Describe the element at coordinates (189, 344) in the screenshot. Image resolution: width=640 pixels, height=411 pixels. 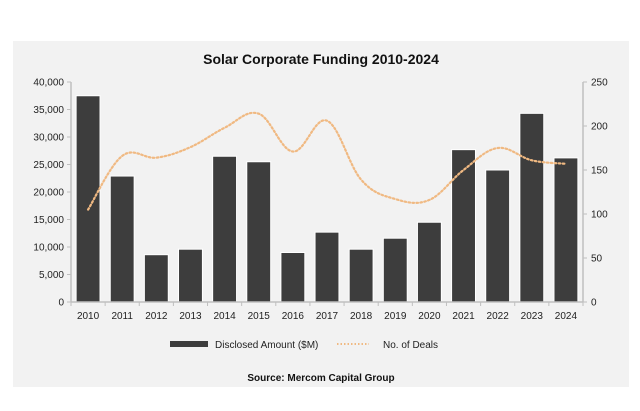
I see `legend-swatch-bar` at that location.